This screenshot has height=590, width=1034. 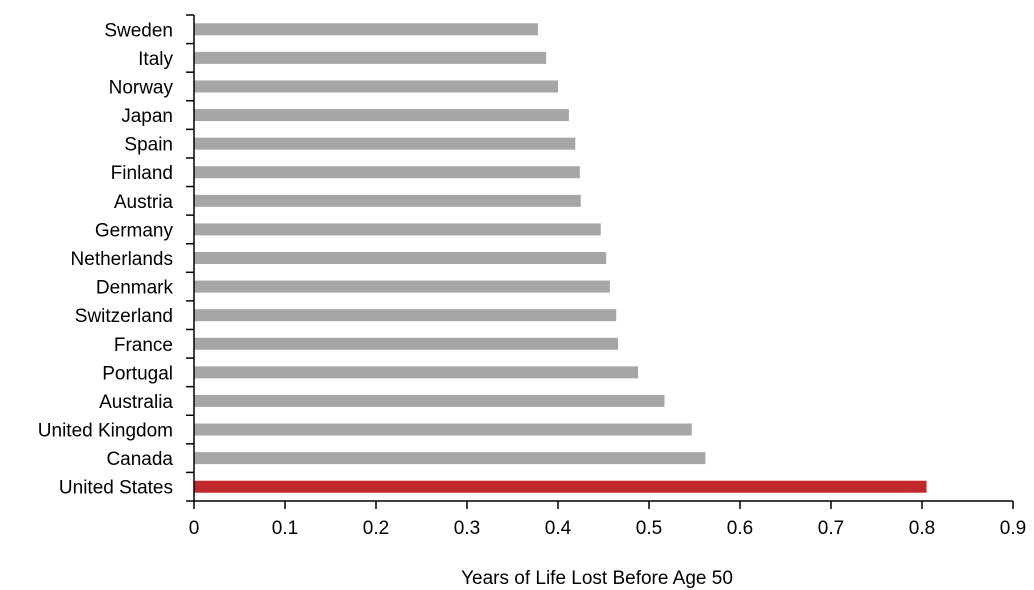 I want to click on category-label-netherlands: Netherlands, so click(x=122, y=259).